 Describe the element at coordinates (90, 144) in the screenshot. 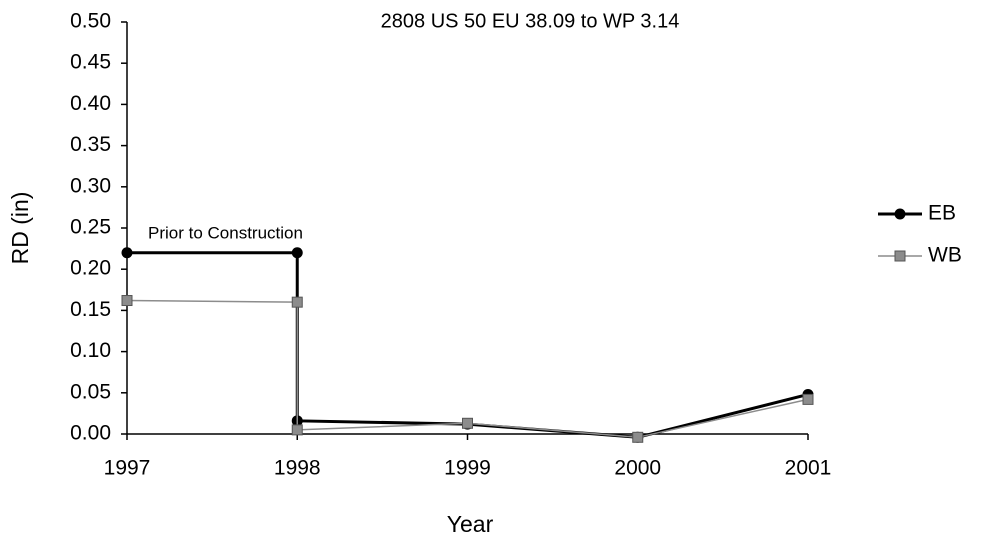

I see `y-tick-label: 0.35` at that location.